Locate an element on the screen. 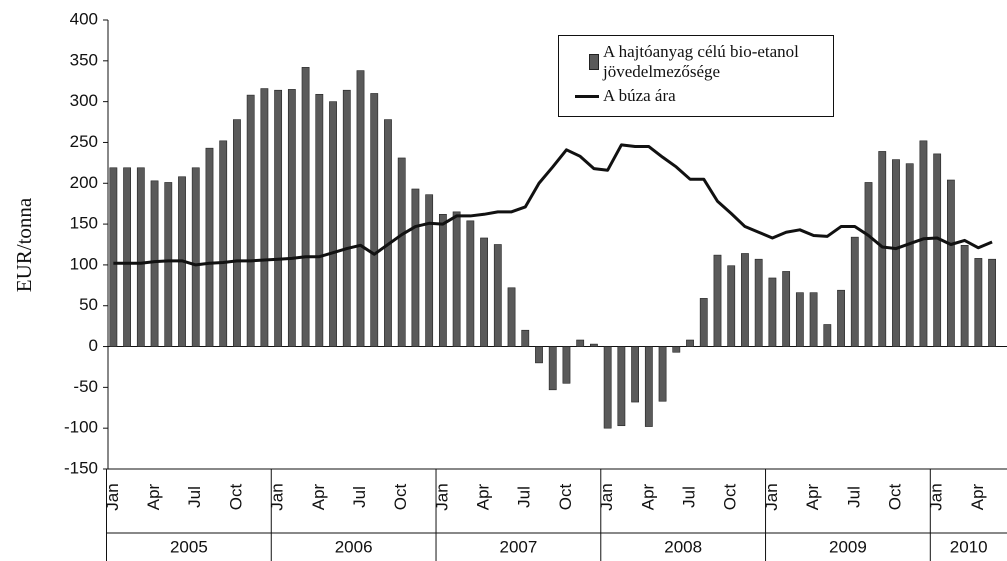 The height and width of the screenshot is (561, 1007). legend-label: A búza ára is located at coordinates (639, 95).